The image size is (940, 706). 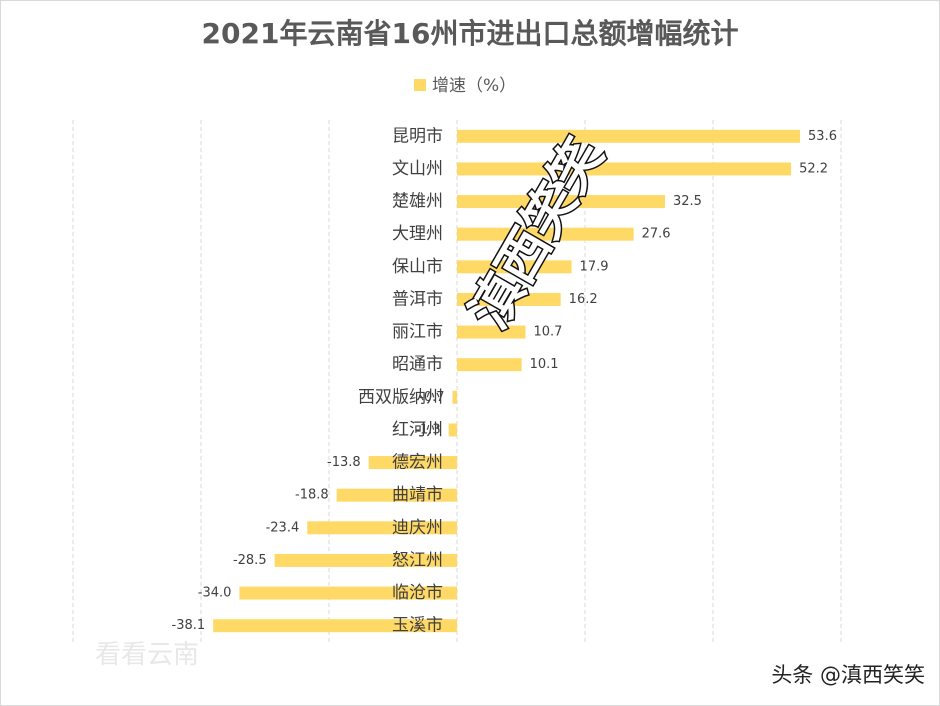 I want to click on y-tick-label: 玉溪市, so click(x=417, y=626).